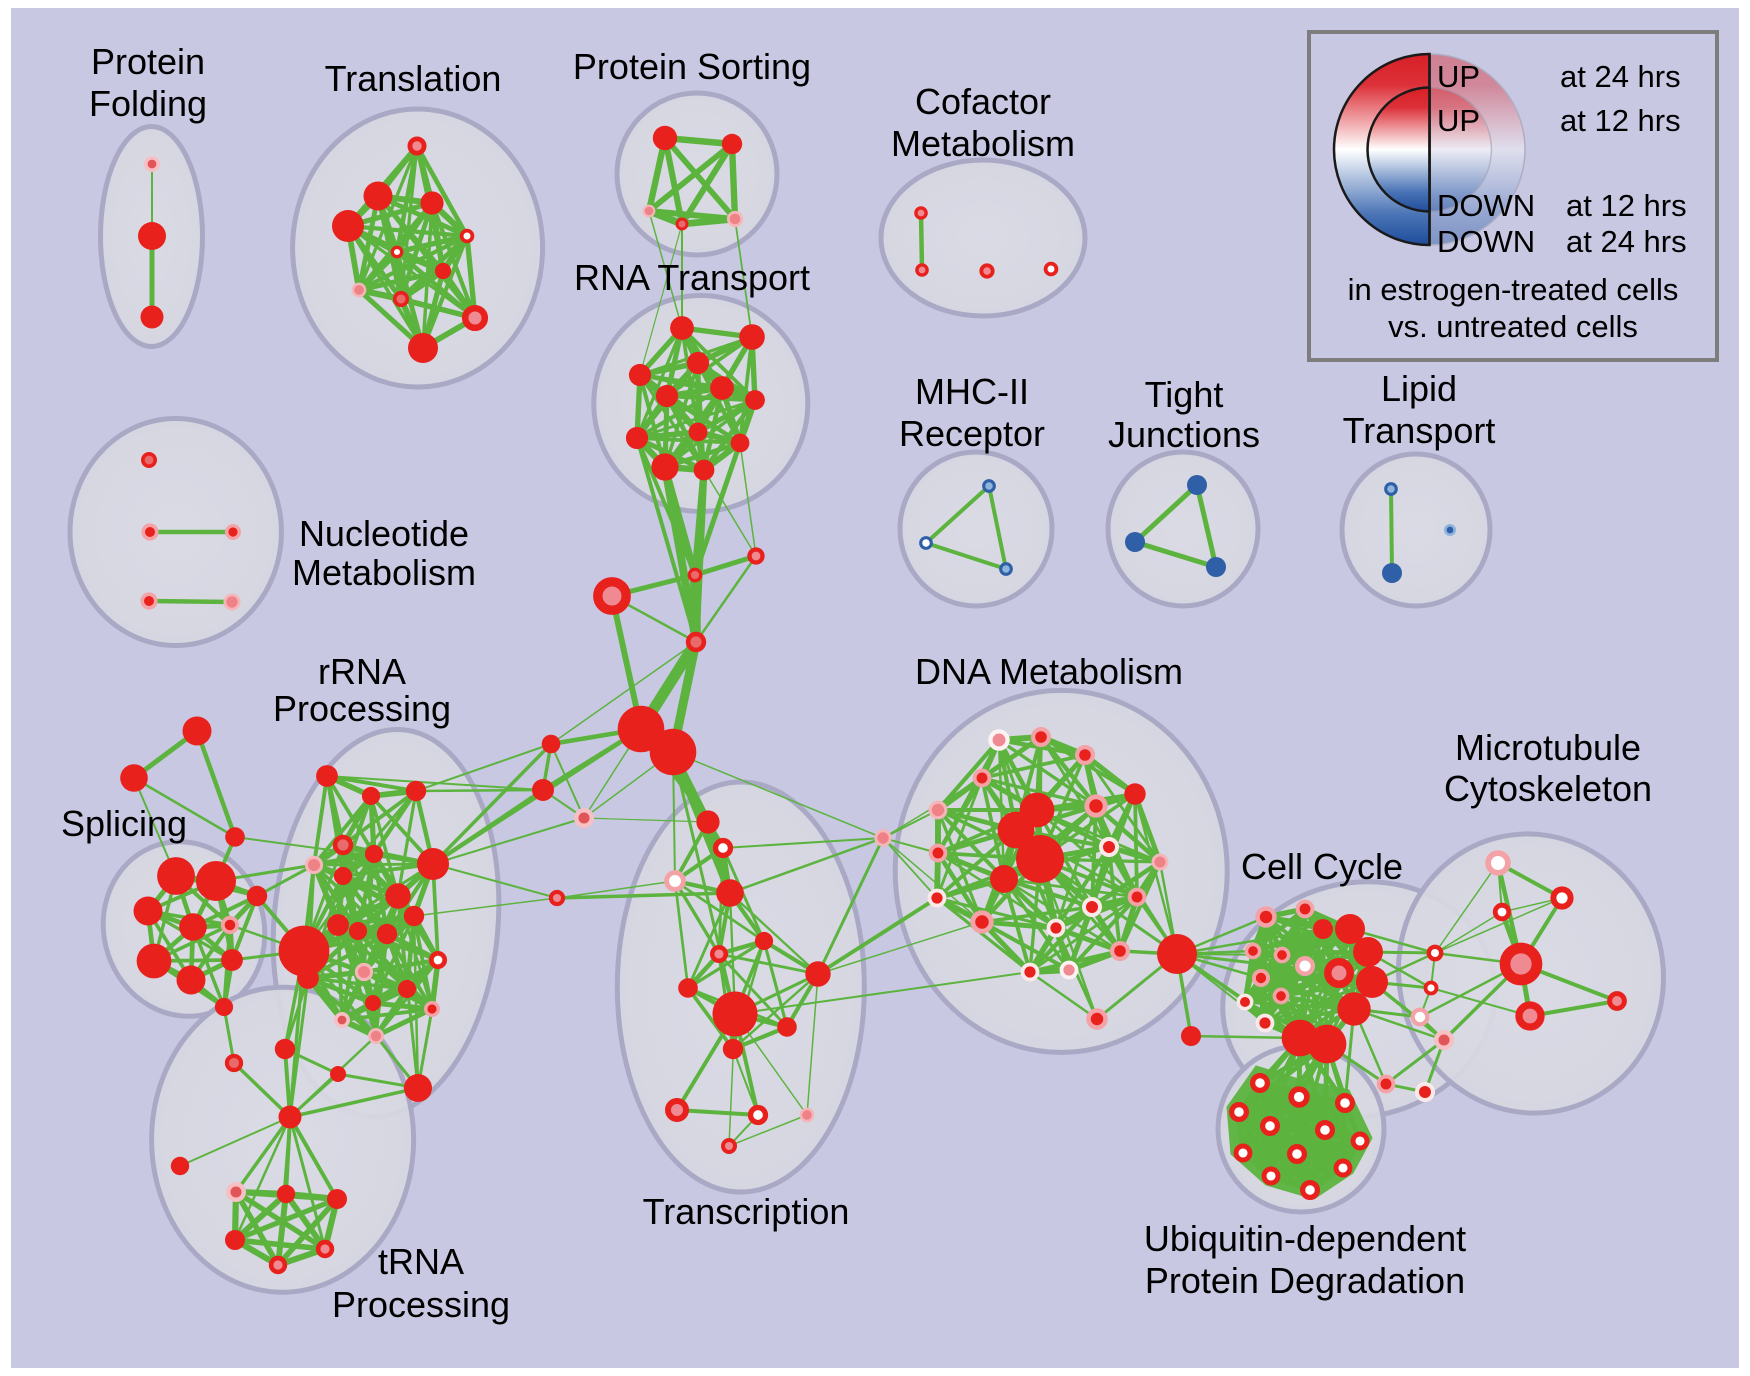 Image resolution: width=1750 pixels, height=1376 pixels. Describe the element at coordinates (1184, 434) in the screenshot. I see `svg-text: Junctions` at that location.